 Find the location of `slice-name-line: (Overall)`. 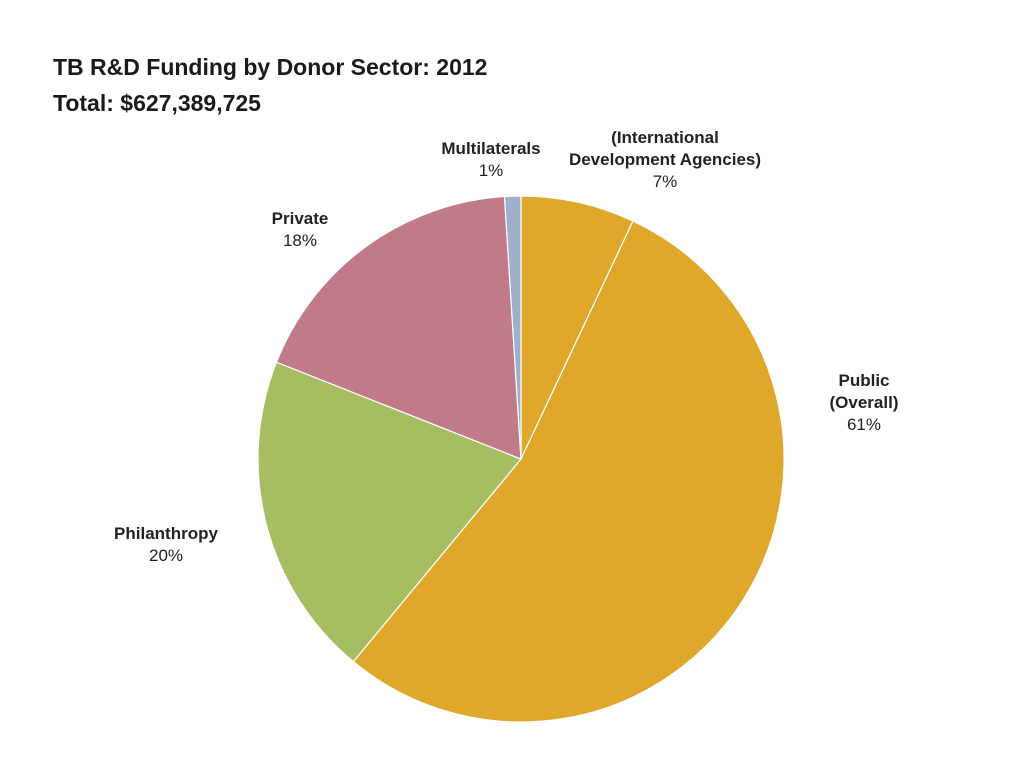

slice-name-line: (Overall) is located at coordinates (864, 402).